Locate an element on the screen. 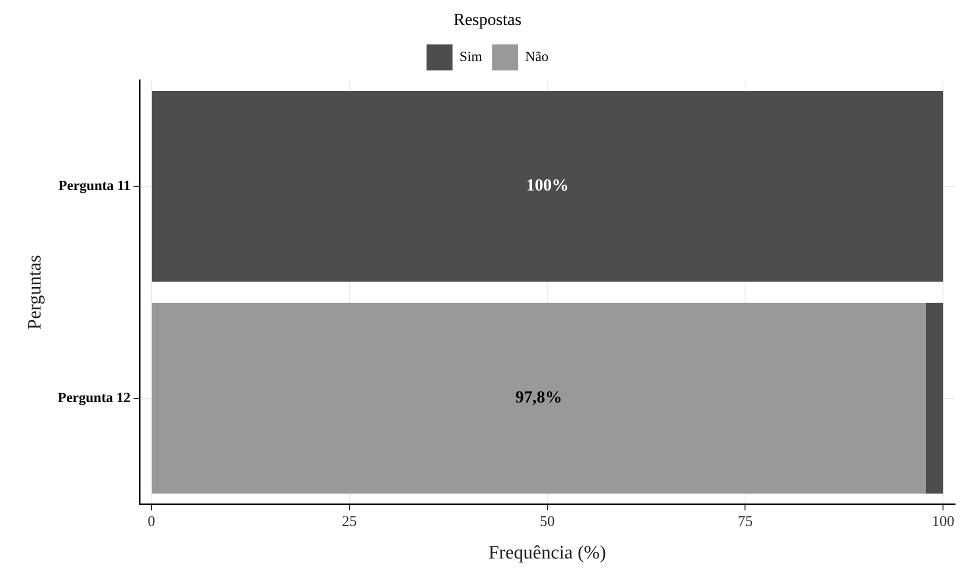  x-tick-label: 75 is located at coordinates (745, 522).